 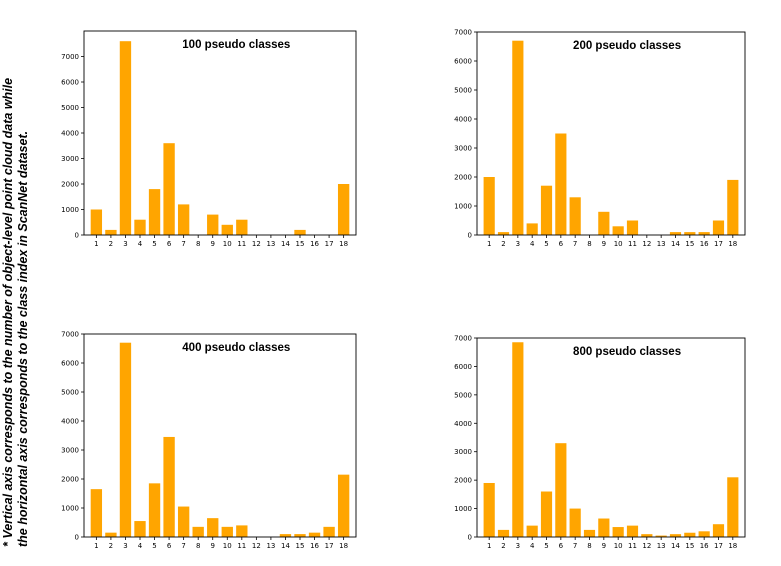 What do you see at coordinates (212, 546) in the screenshot?
I see `x-tick-label: 9` at bounding box center [212, 546].